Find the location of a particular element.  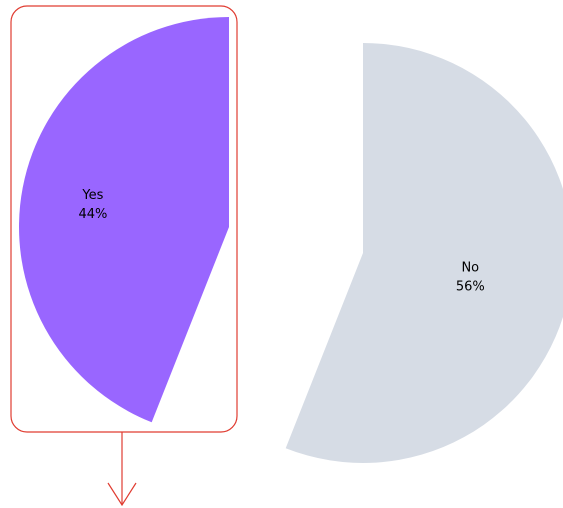

data-label-yes-percent: 44% is located at coordinates (92, 214).